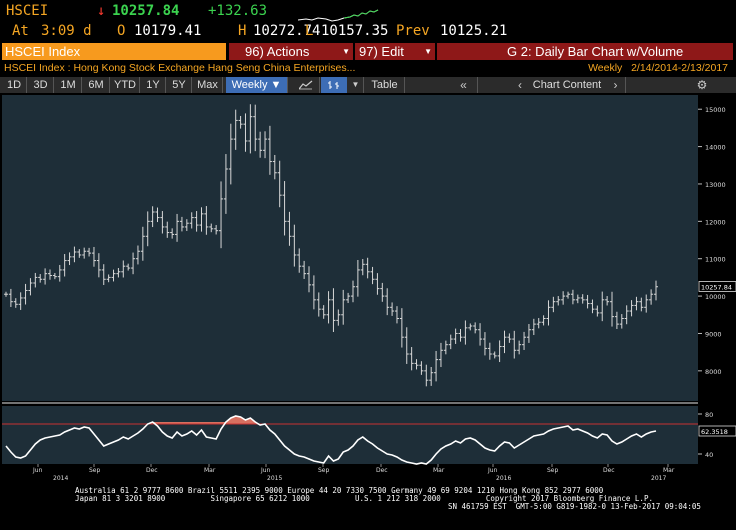 This screenshot has width=736, height=530. Describe the element at coordinates (153, 85) in the screenshot. I see `range-button-1y: 1Y` at that location.